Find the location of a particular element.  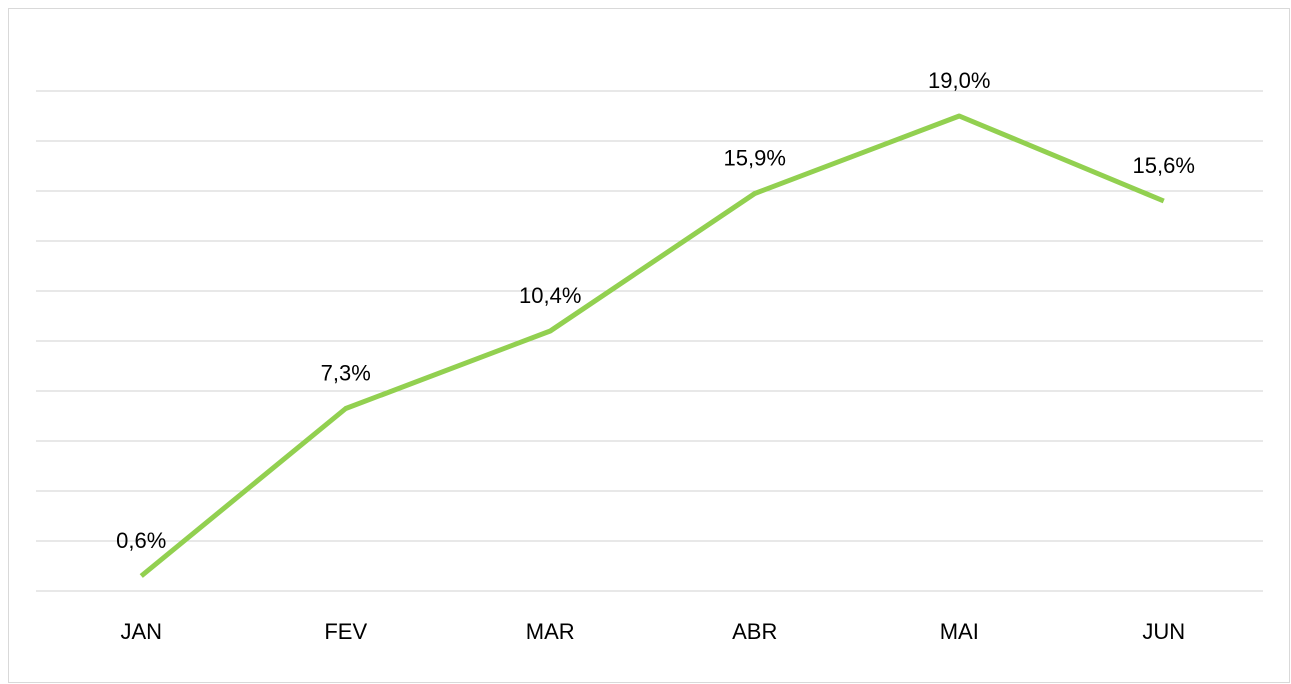

x-tick-label: JAN is located at coordinates (141, 631).